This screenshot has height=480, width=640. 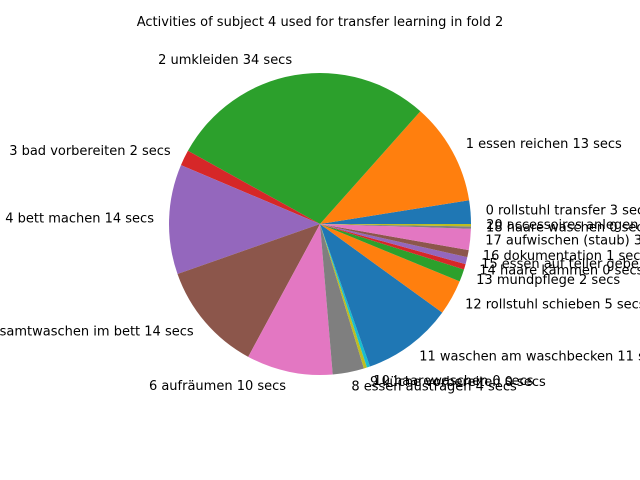 I want to click on slice-label: 18 haare waschen 0 secs, so click(x=563, y=227).